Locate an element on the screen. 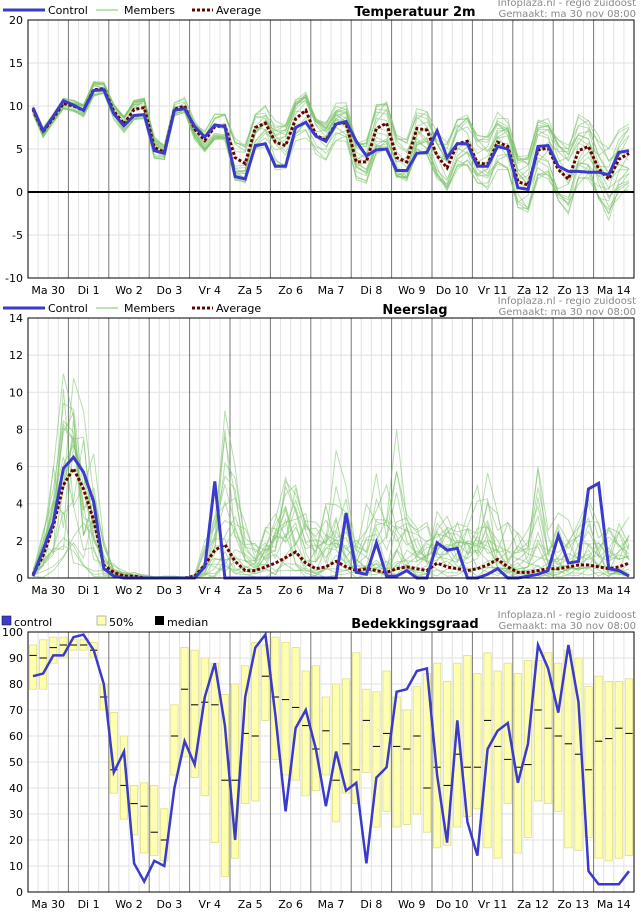  panel1-x-tick-label: Ma 7 is located at coordinates (331, 290).